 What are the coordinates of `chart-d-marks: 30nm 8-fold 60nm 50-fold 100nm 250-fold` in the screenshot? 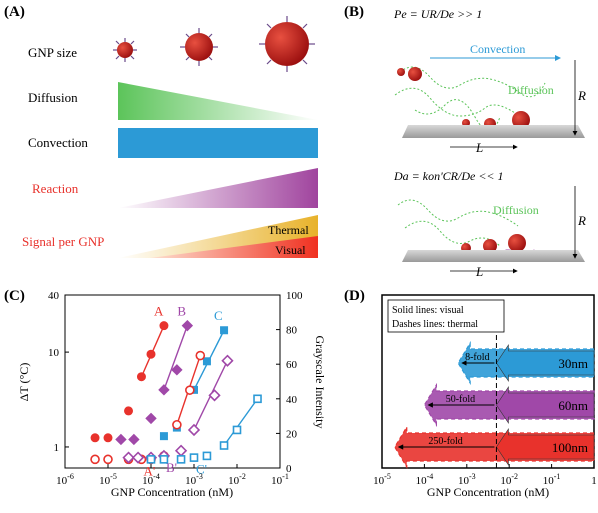 It's located at (494, 402).